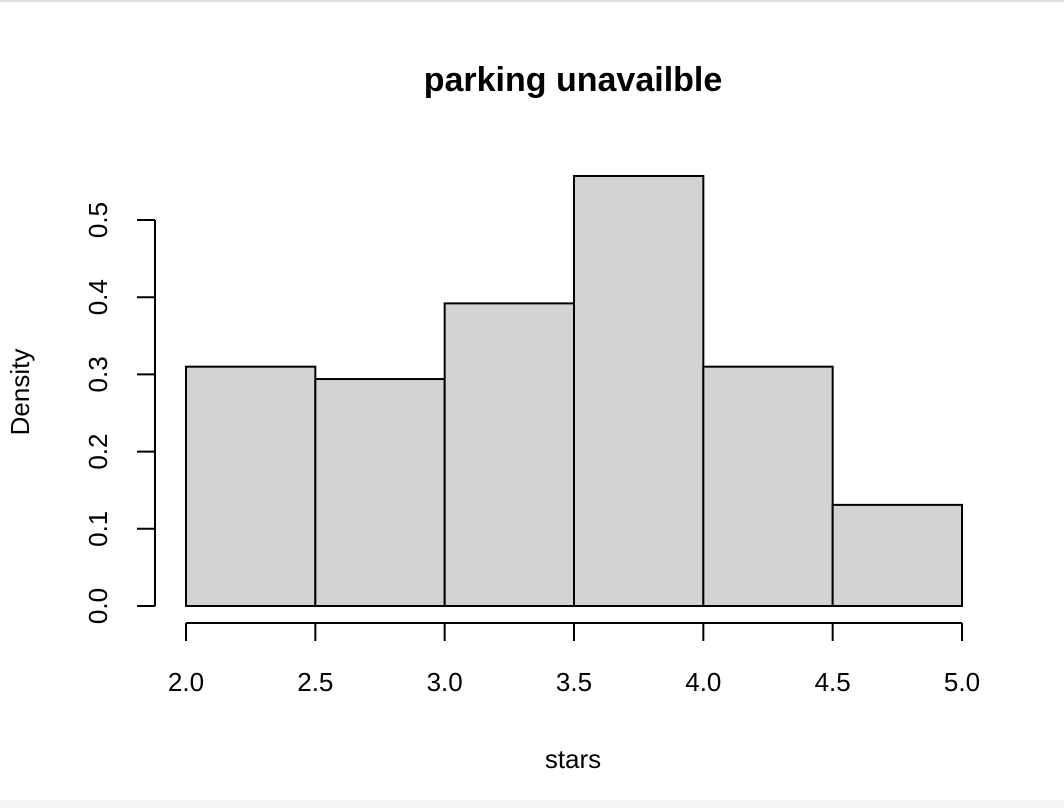  Describe the element at coordinates (98, 374) in the screenshot. I see `y-tick-label: 0.3` at that location.